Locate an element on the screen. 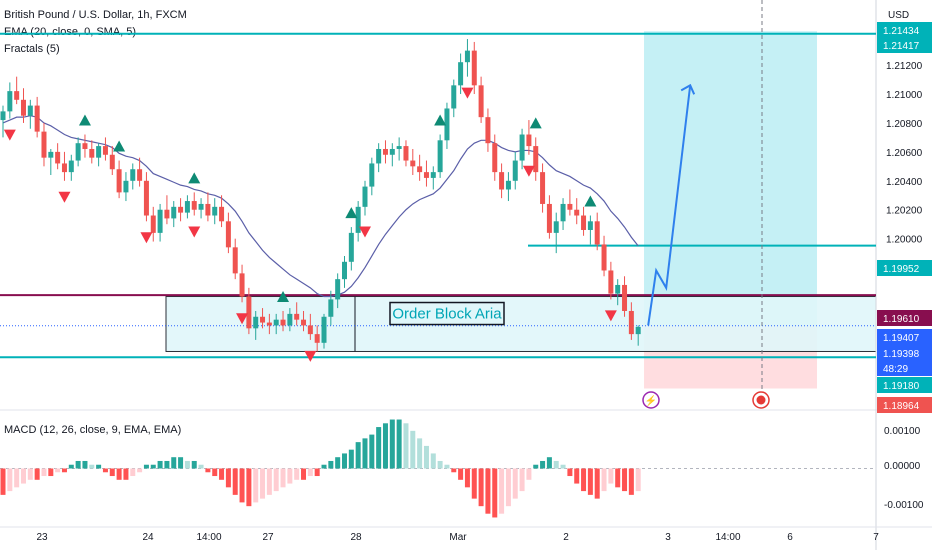  price-tag-label: 1.19610 is located at coordinates (901, 319).